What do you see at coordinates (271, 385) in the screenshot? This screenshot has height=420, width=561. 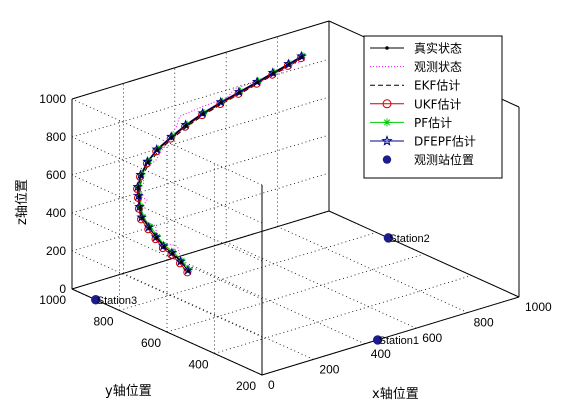 I see `x-tick-label: 0` at bounding box center [271, 385].